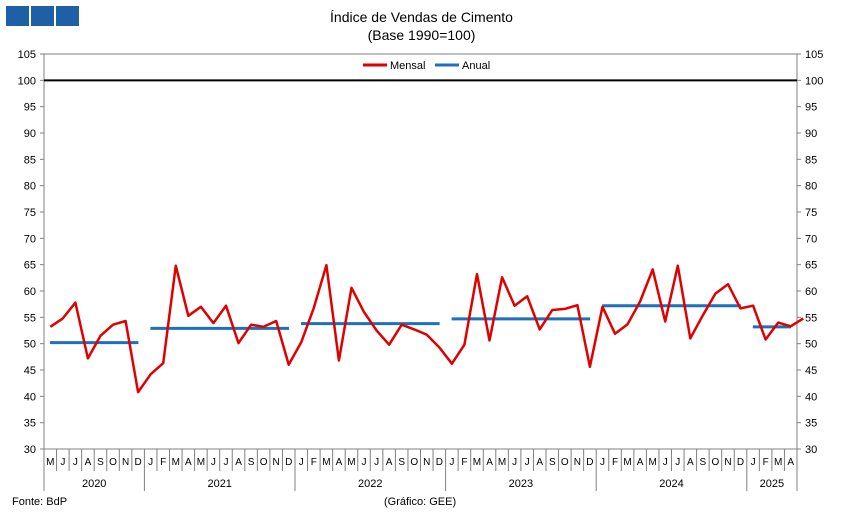  What do you see at coordinates (811, 345) in the screenshot?
I see `y-tick-label-right: 50` at bounding box center [811, 345].